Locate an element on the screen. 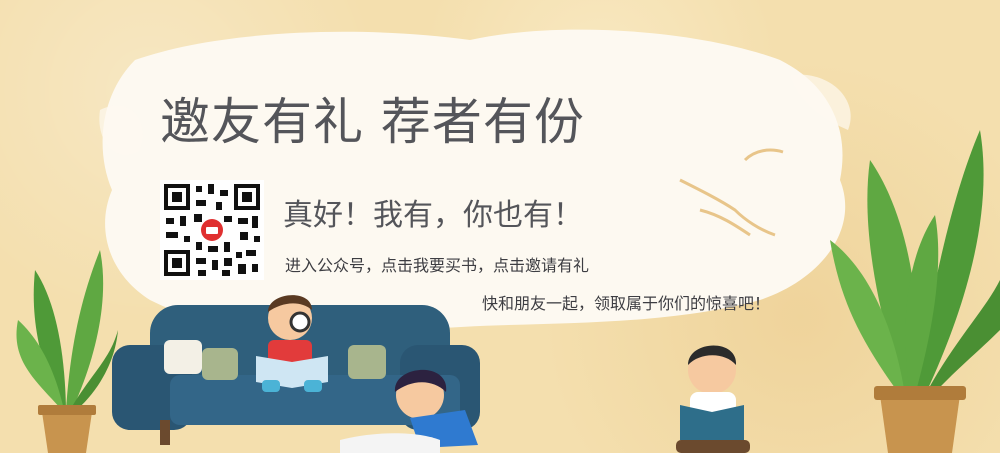 Image resolution: width=1000 pixels, height=453 pixels. scribble-decoration is located at coordinates (731, 192).